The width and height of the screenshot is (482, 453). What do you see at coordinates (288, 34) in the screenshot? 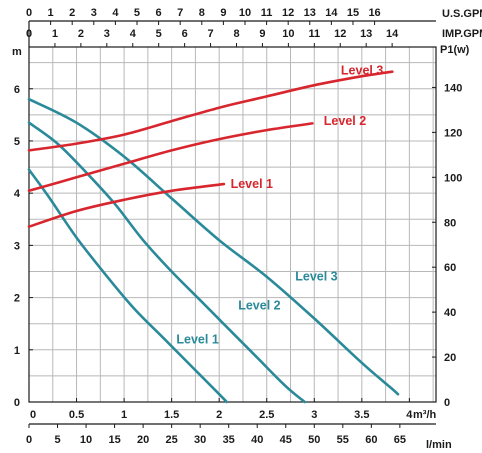
I see `imp-gpm-tick-label: 10` at bounding box center [288, 34].